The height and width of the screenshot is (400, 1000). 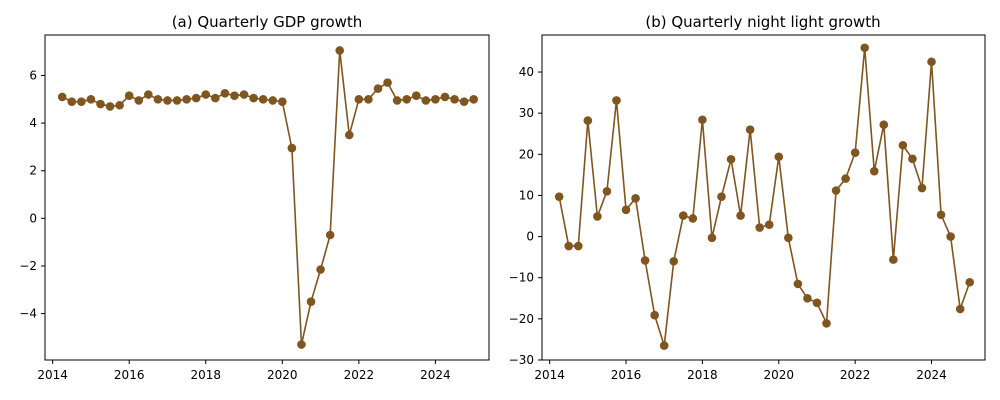 What do you see at coordinates (521, 360) in the screenshot?
I see `y-tick-label: −30` at bounding box center [521, 360].